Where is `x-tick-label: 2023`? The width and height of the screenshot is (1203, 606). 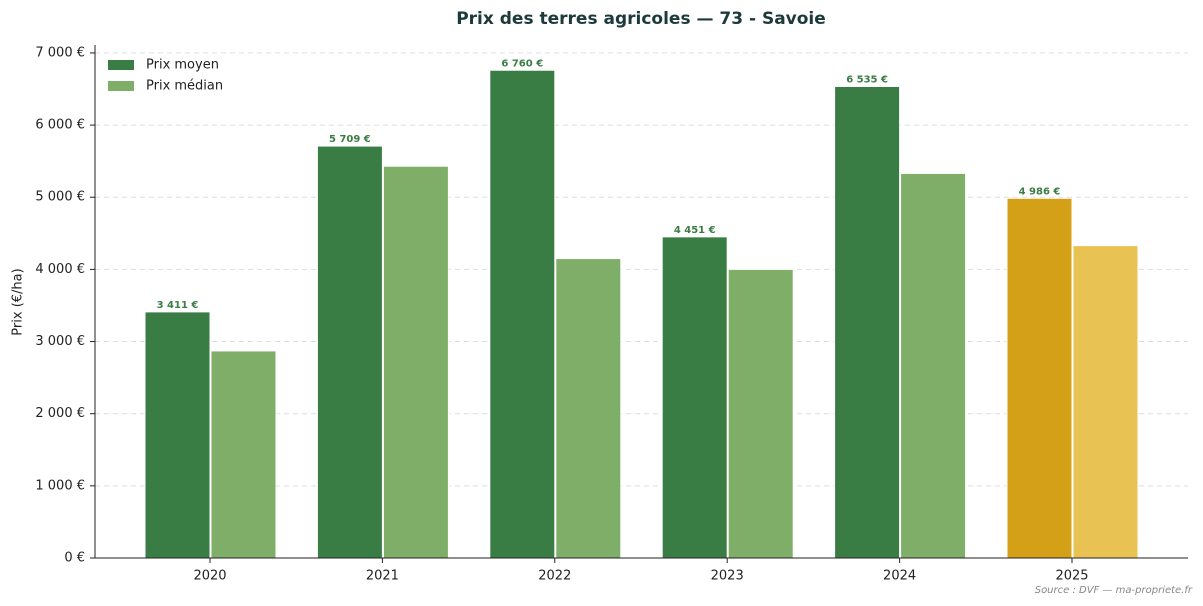
x-tick-label: 2023 is located at coordinates (727, 576).